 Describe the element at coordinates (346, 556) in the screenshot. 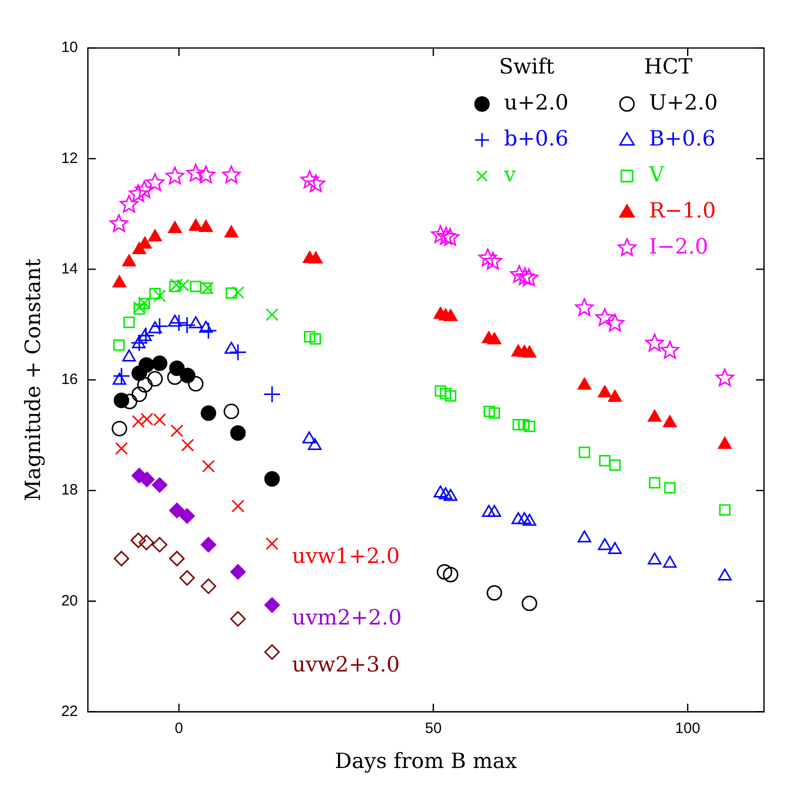

I see `series-label: uvw1+2.0` at that location.